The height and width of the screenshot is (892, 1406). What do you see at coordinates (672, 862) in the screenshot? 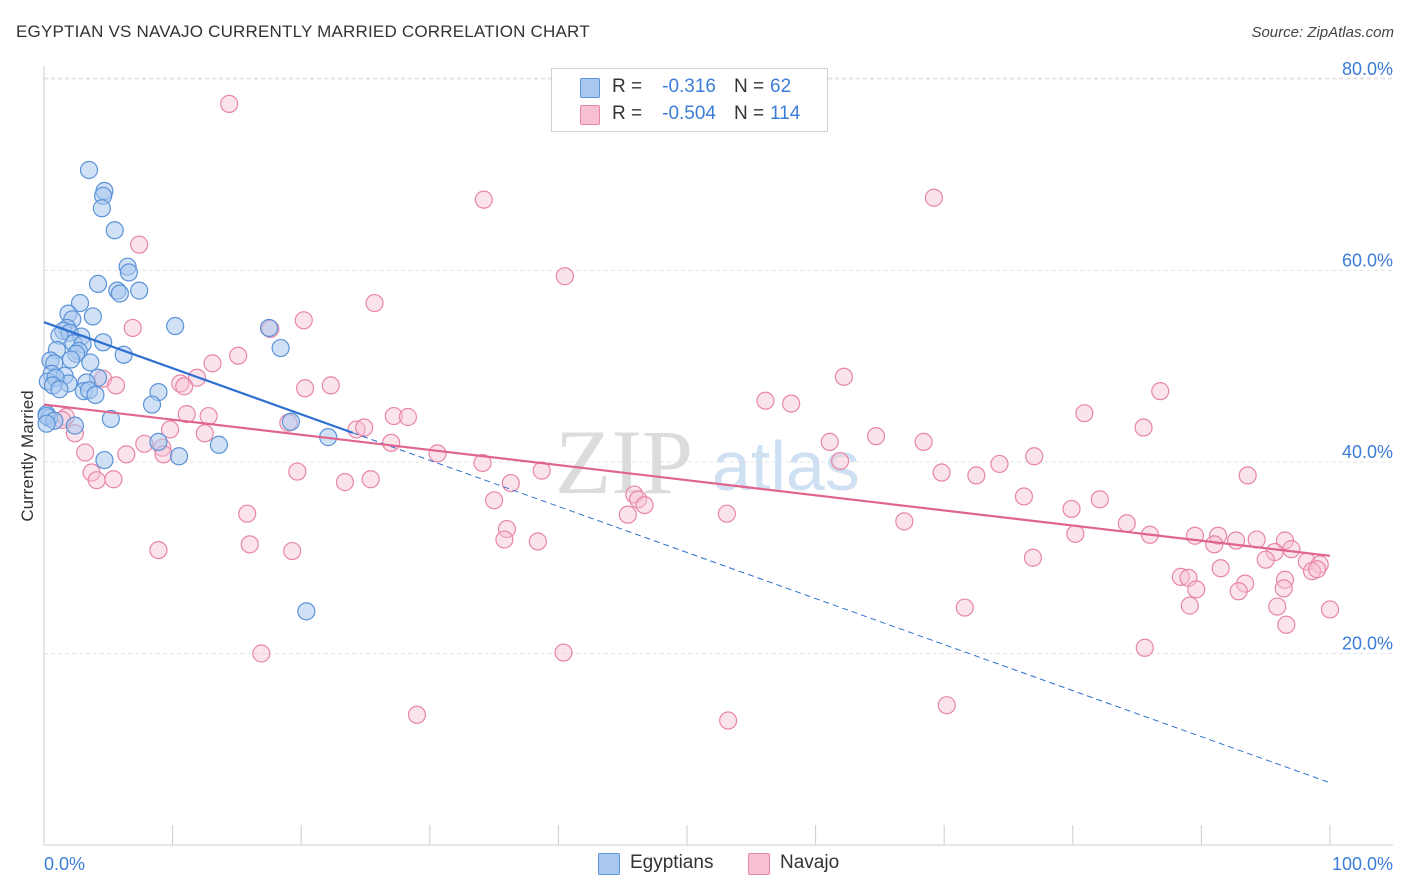
I see `egyptians-legend-label: Egyptians` at bounding box center [672, 862].